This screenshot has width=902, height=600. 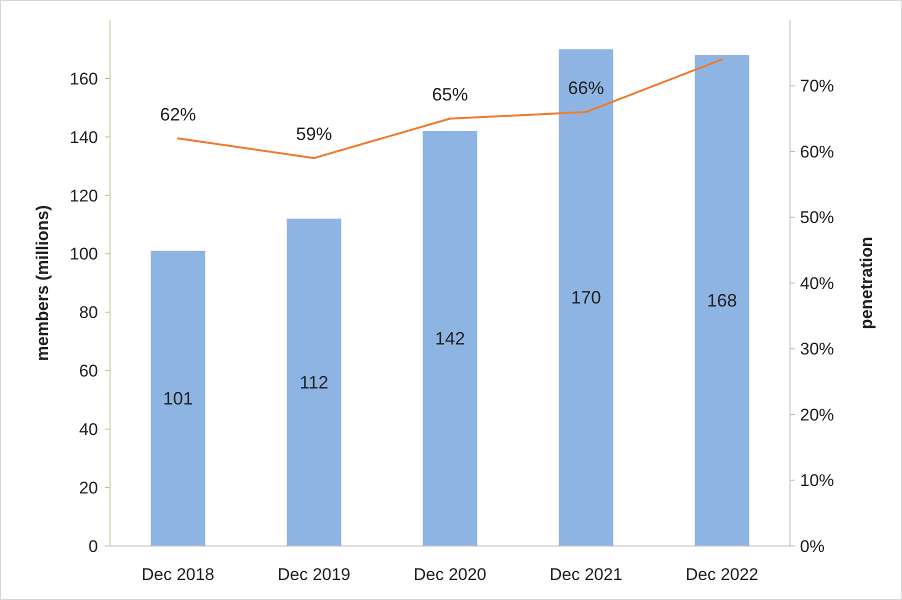 I want to click on data-label: 59%, so click(x=314, y=134).